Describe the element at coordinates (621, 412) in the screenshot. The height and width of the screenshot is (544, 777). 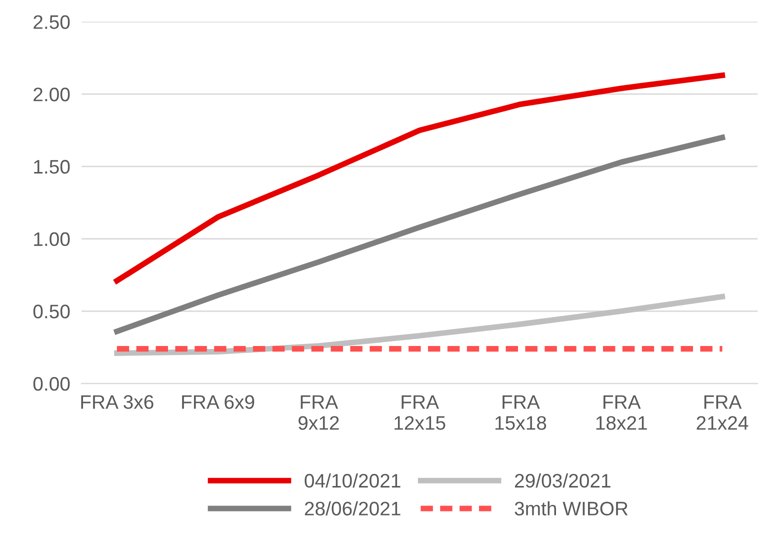
I see `x-tick-label: FRA 18x21` at that location.